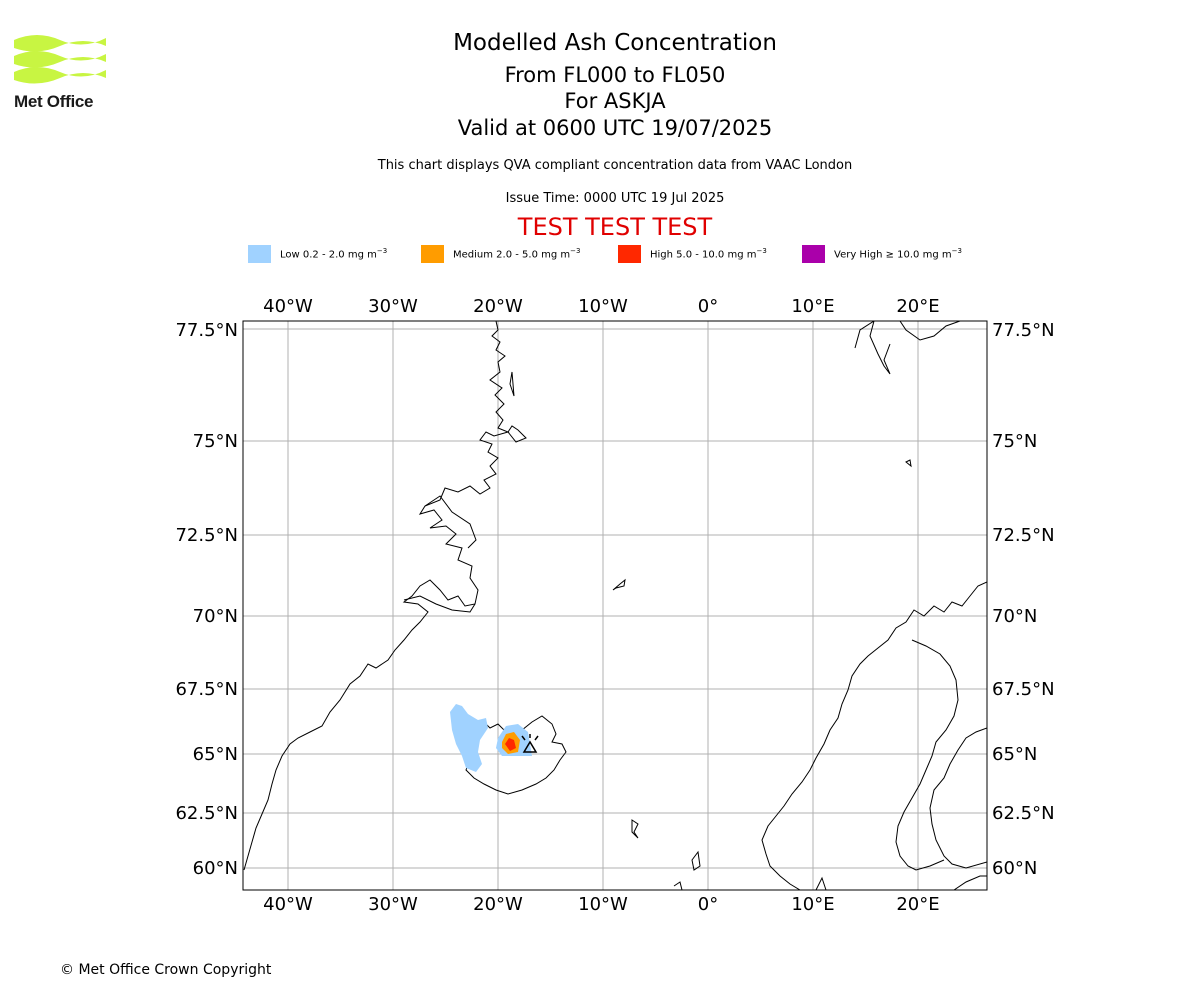  What do you see at coordinates (615, 227) in the screenshot?
I see `test-banner: TEST TEST TEST` at bounding box center [615, 227].